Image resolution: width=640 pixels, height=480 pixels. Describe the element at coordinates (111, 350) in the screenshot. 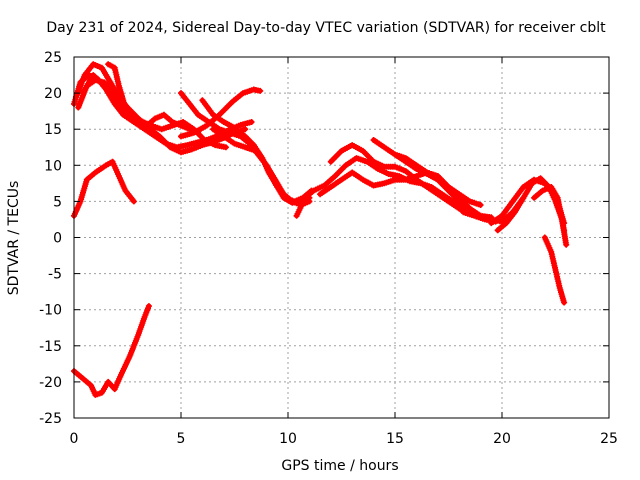

I see `series-arc-t` at that location.